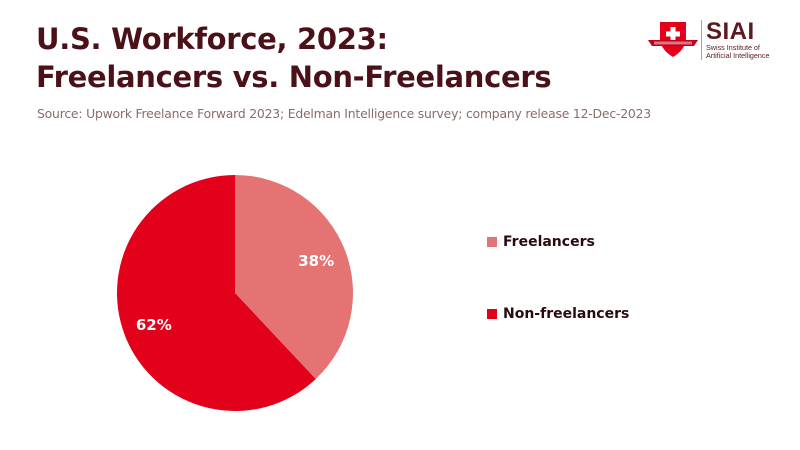 The width and height of the screenshot is (800, 450). Describe the element at coordinates (492, 242) in the screenshot. I see `legend-swatch-freelancers` at that location.